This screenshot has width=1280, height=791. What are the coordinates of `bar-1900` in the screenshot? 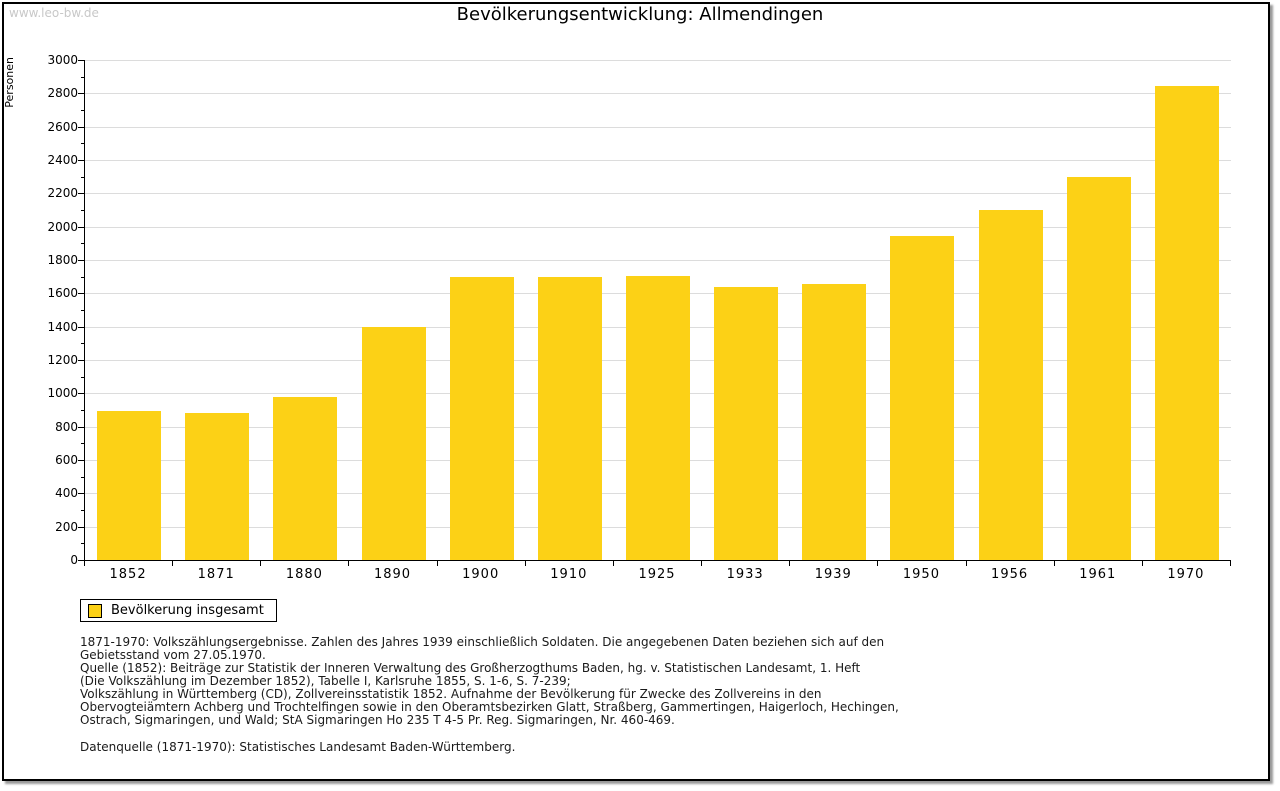 It's located at (481, 418).